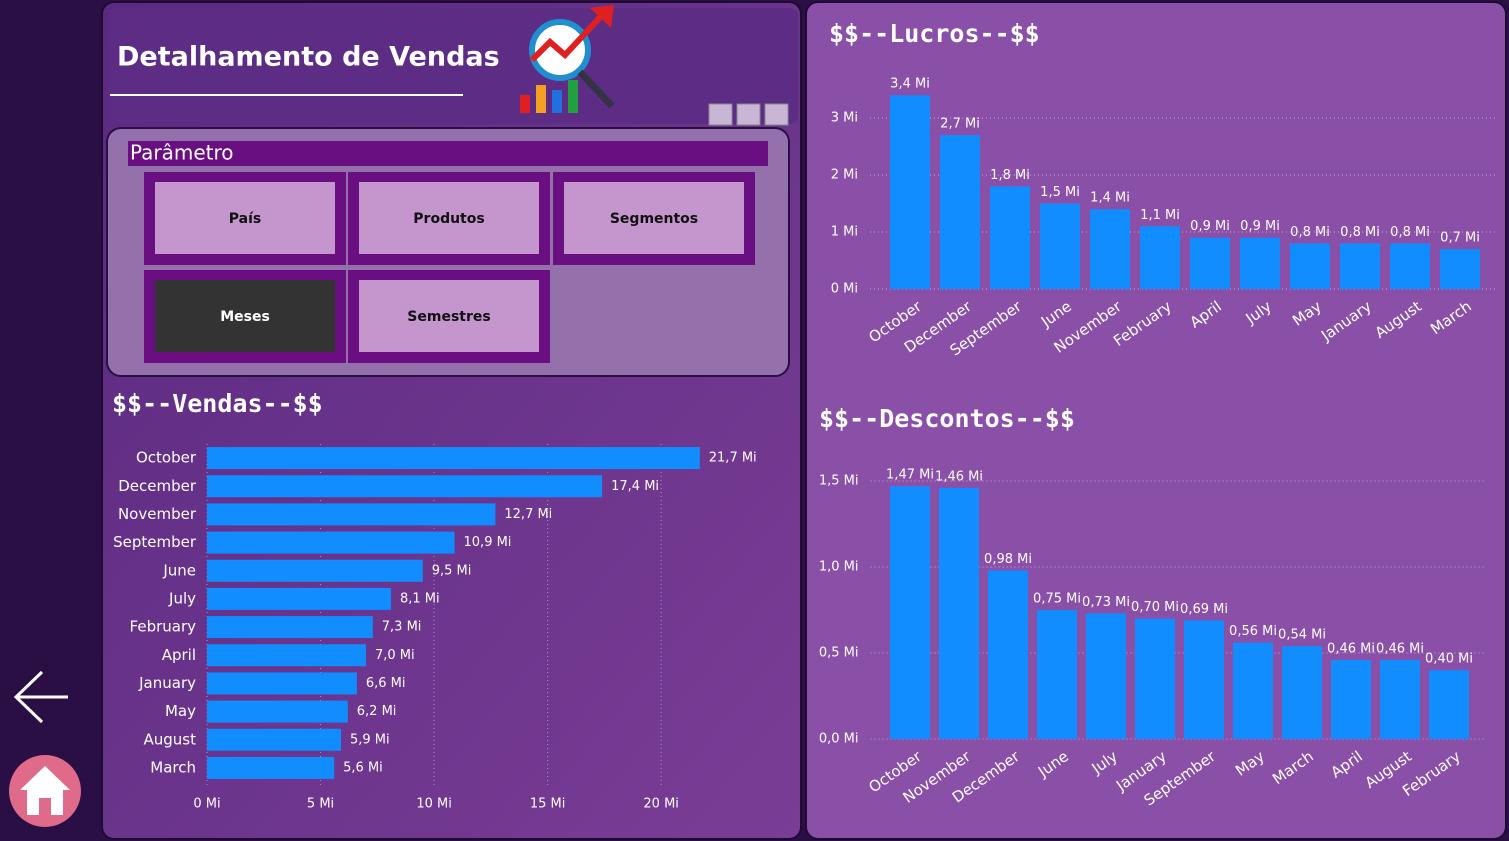  What do you see at coordinates (844, 118) in the screenshot?
I see `y-tick-label: 3 Mi` at bounding box center [844, 118].